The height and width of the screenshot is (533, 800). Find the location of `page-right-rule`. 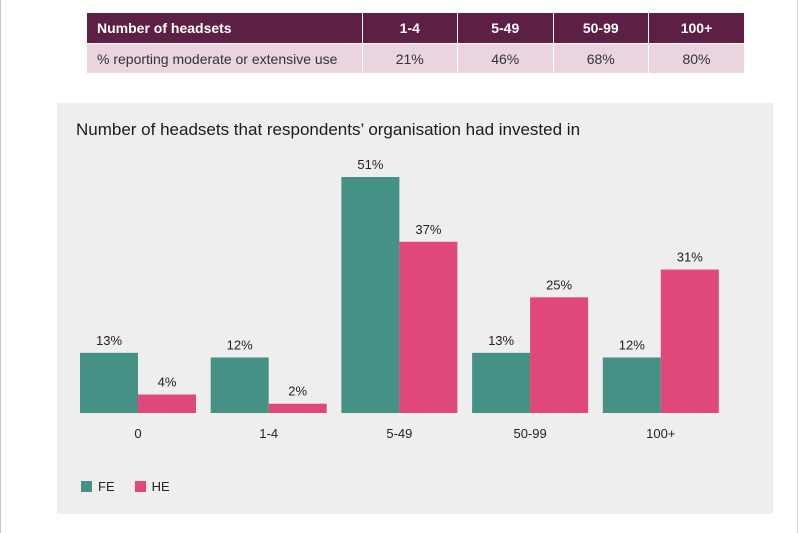

page-right-rule is located at coordinates (797, 266).